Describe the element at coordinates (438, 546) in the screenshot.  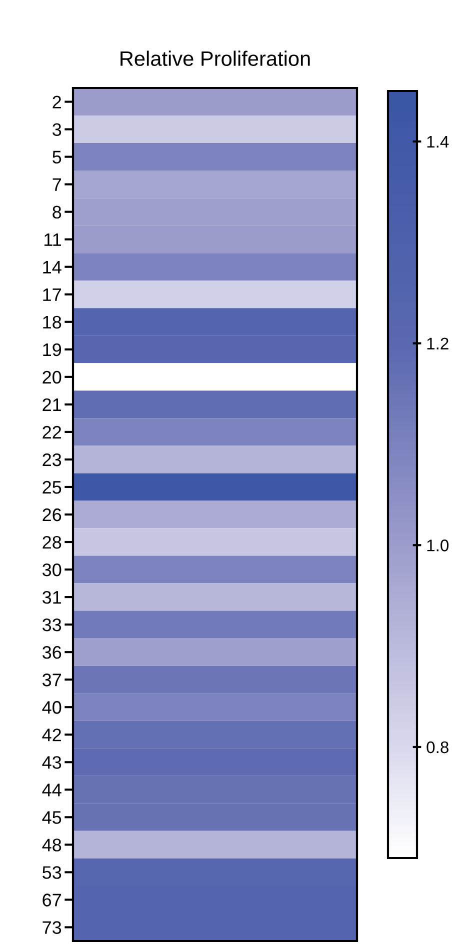
I see `color-bar-label: 1.0` at that location.